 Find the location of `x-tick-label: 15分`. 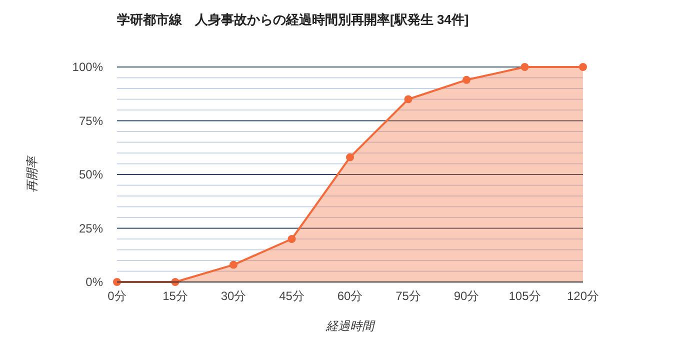

x-tick-label: 15分 is located at coordinates (175, 296).